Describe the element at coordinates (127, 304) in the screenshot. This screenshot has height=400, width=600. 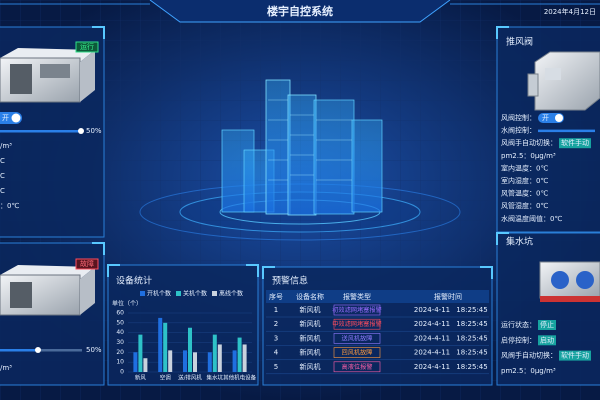
I see `unit-label: 单位（个）` at that location.